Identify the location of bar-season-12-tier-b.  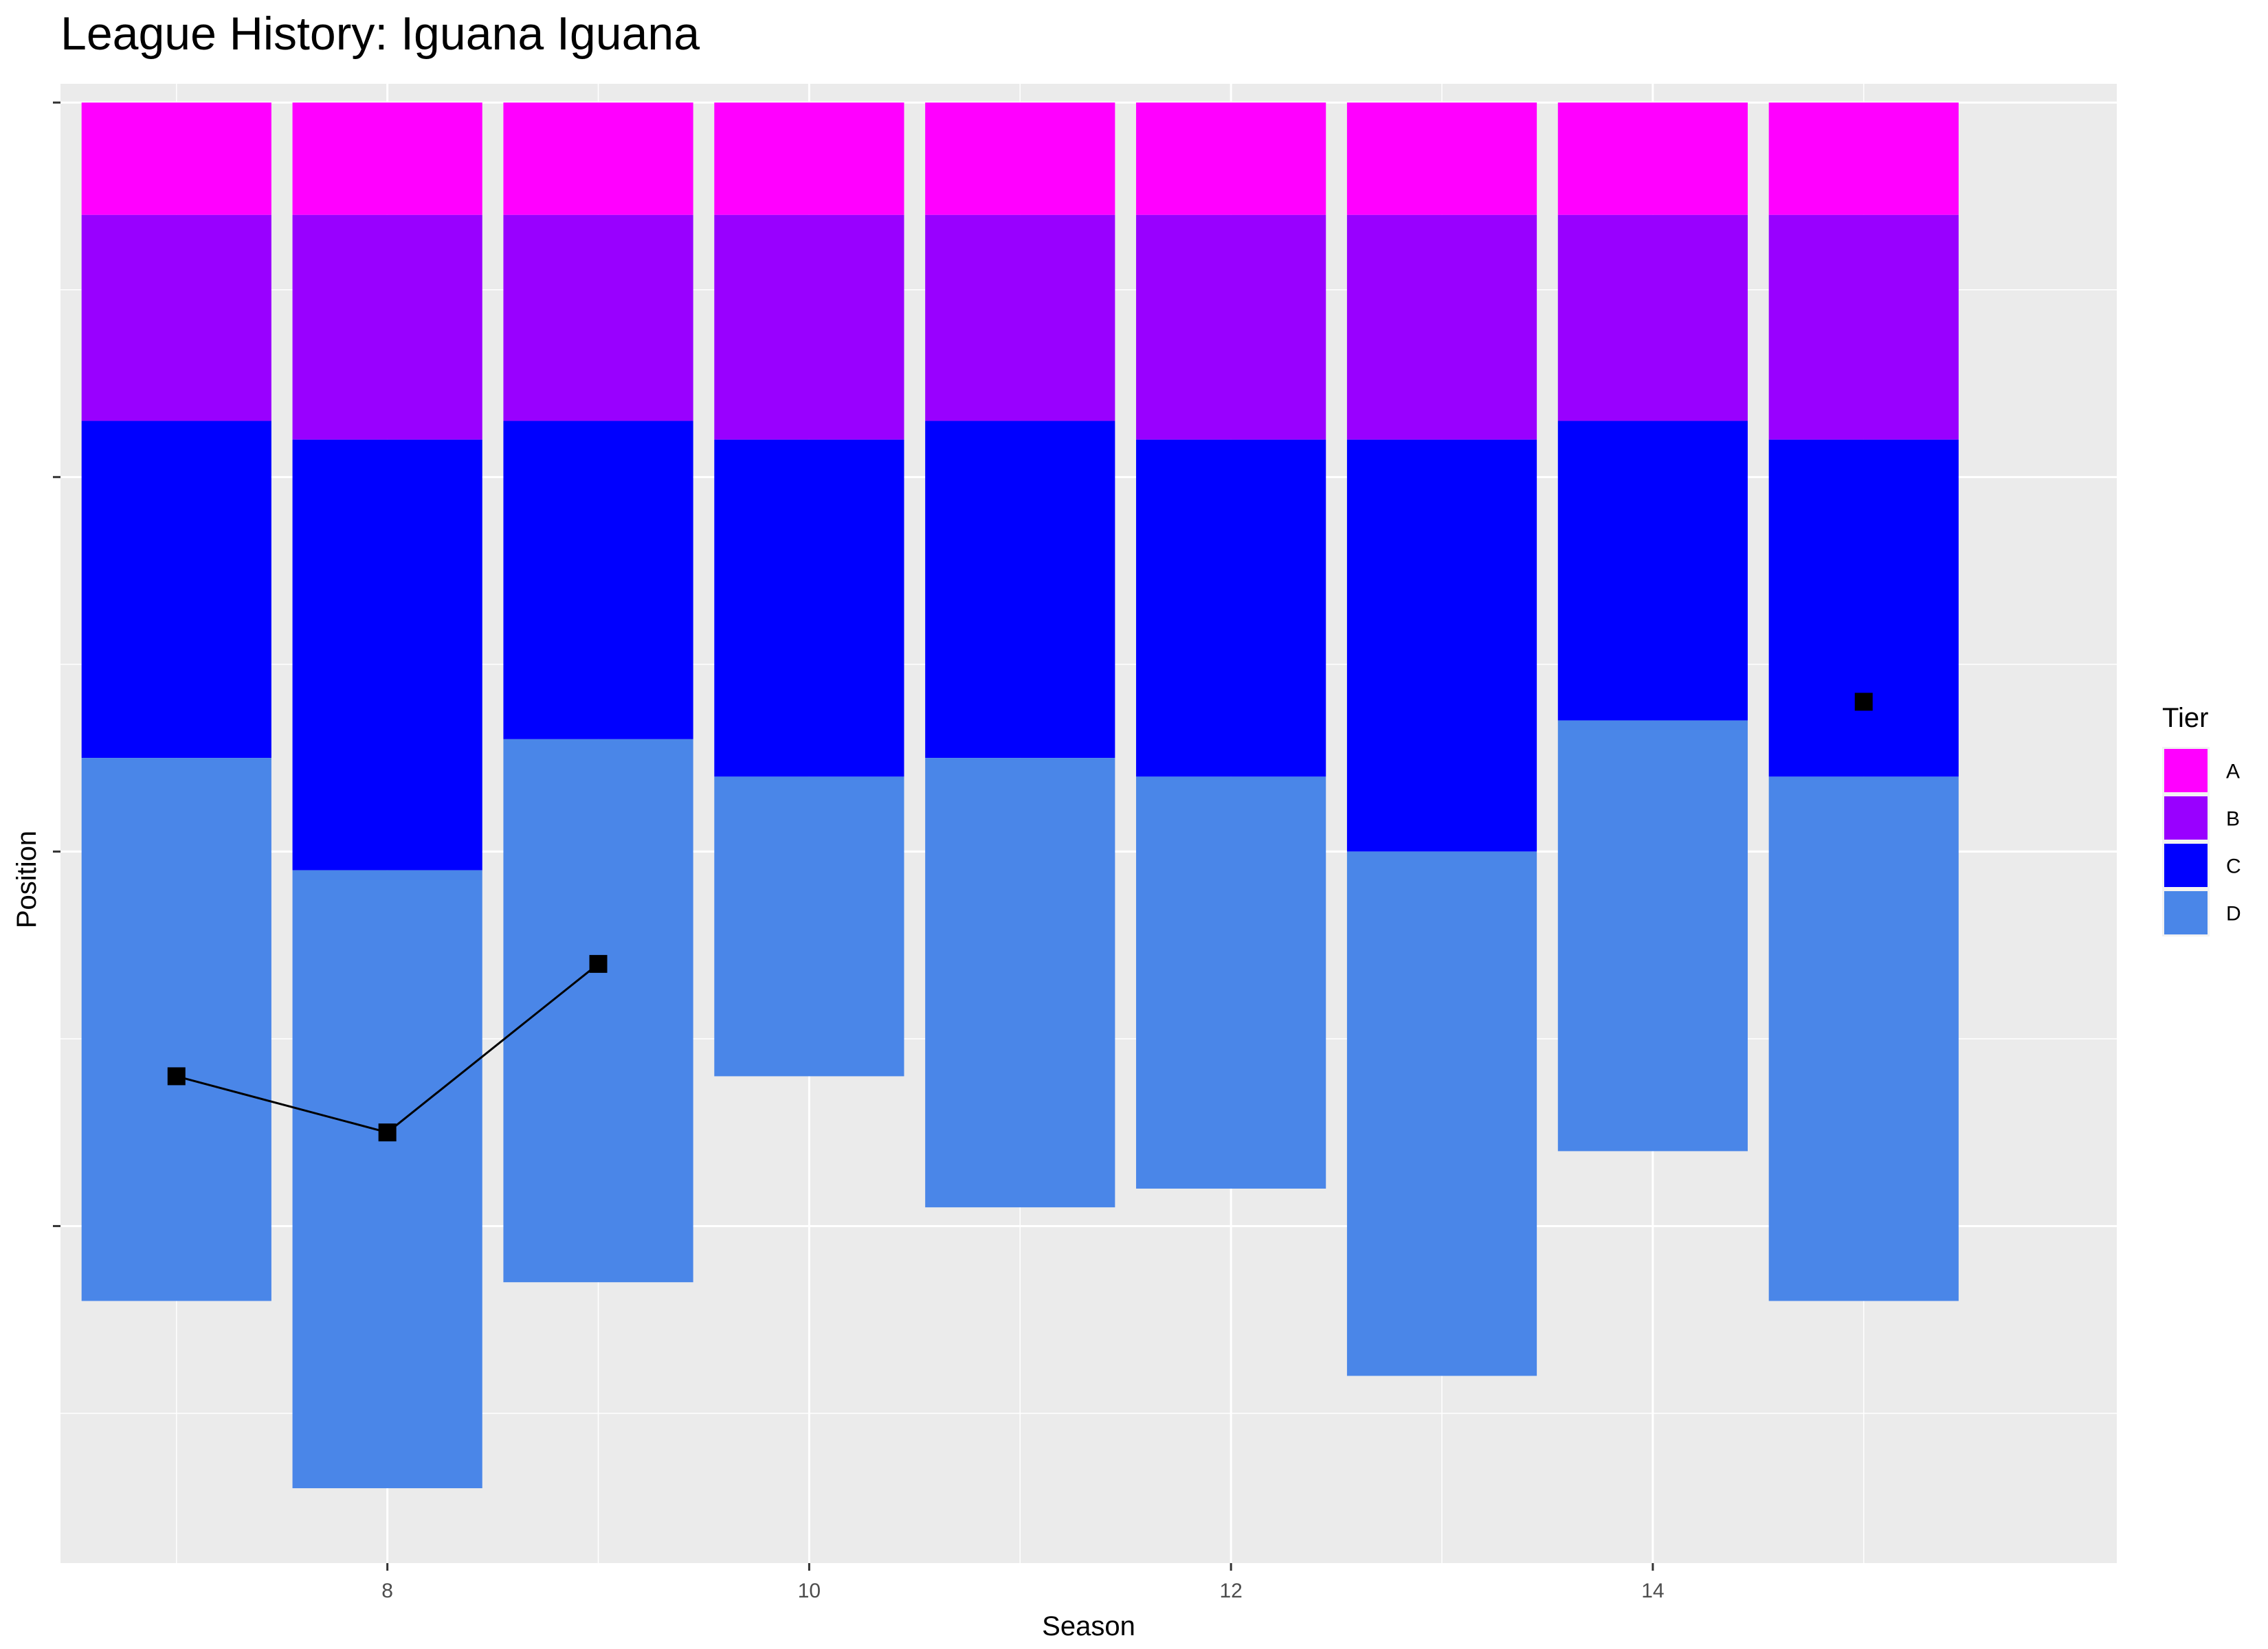
(1231, 327).